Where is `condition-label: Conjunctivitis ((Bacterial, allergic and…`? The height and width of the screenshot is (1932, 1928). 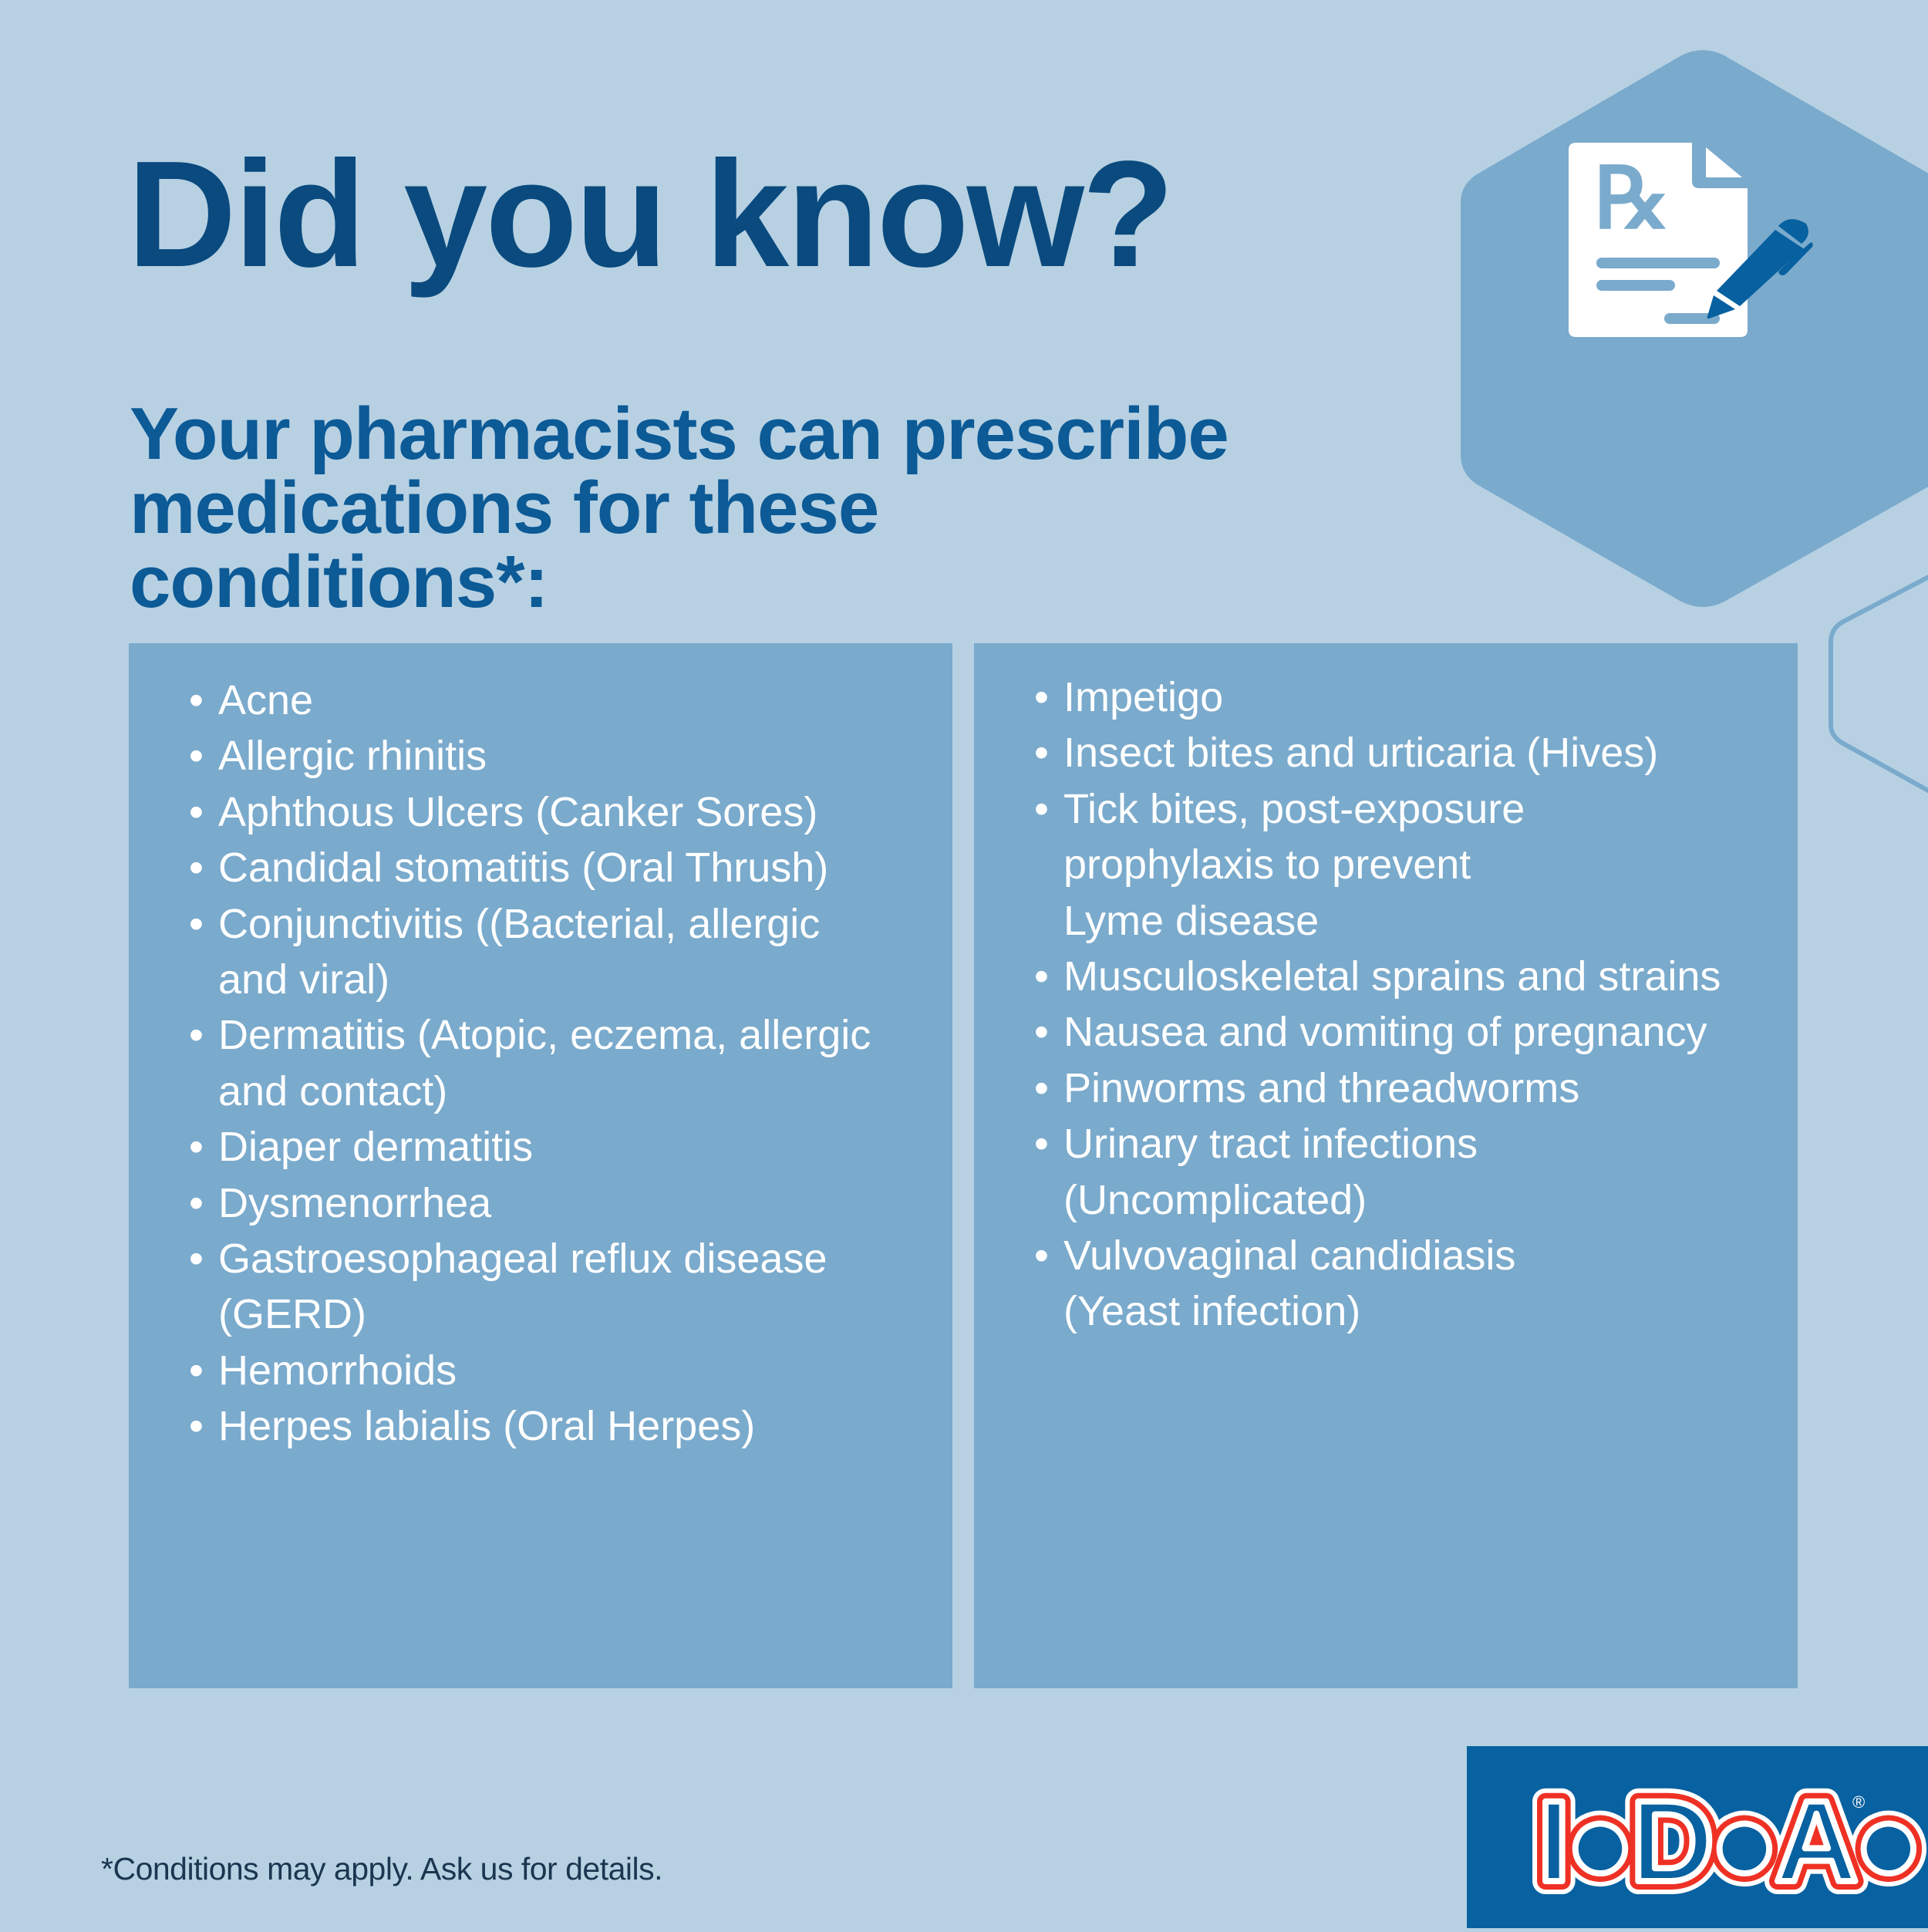
condition-label: Conjunctivitis ((Bacterial, allergic and… is located at coordinates (519, 951).